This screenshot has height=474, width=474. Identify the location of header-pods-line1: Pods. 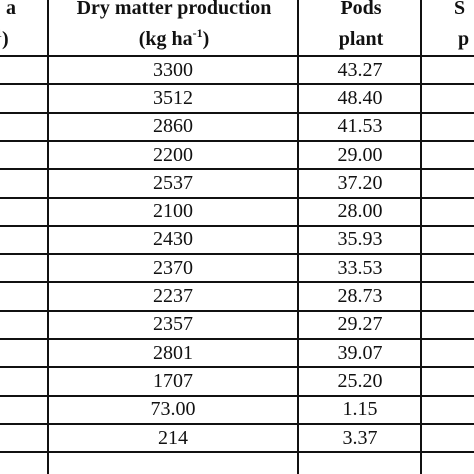
(361, 9).